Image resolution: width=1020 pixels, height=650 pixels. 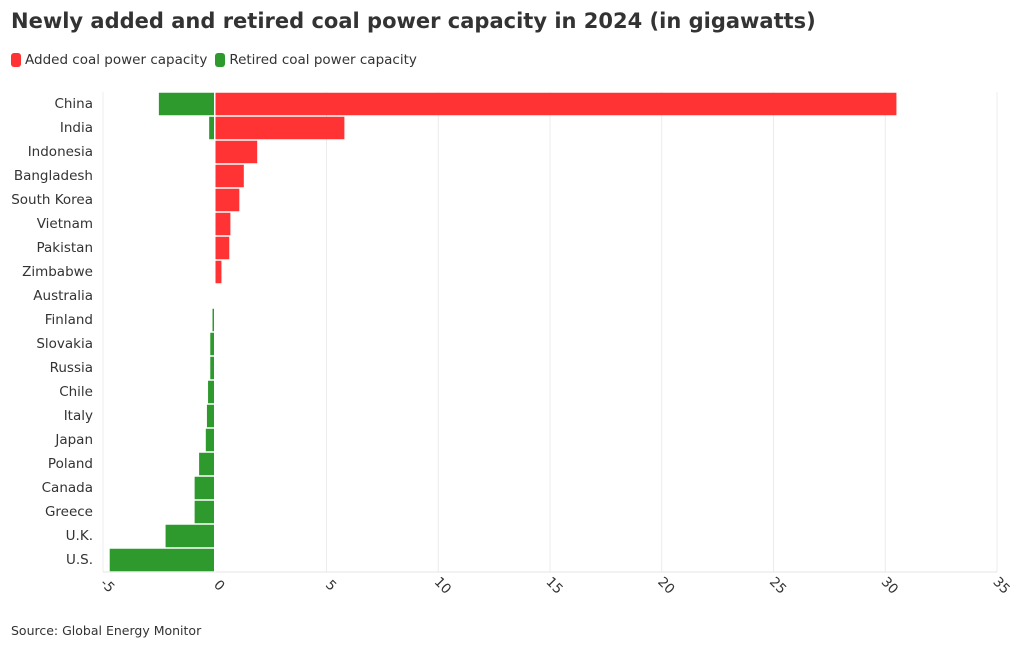 What do you see at coordinates (76, 128) in the screenshot?
I see `y-tick-label: India` at bounding box center [76, 128].